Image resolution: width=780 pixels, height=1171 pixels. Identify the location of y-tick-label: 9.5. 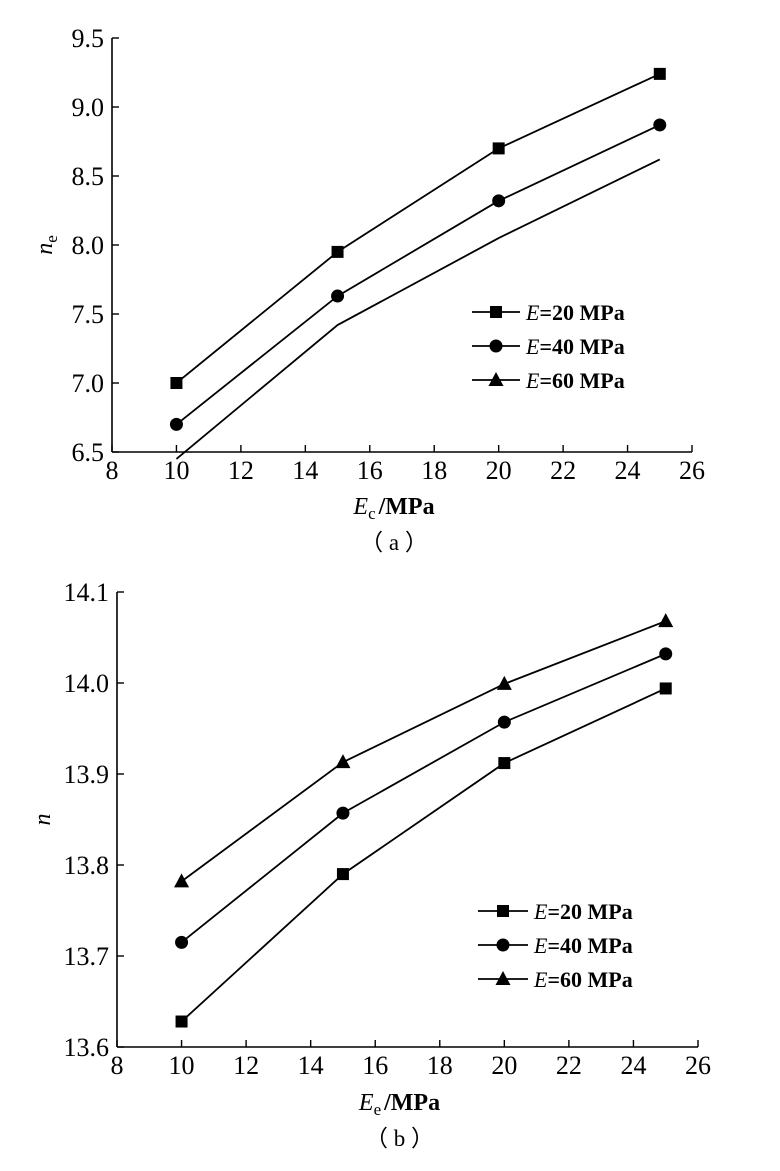
(88, 38).